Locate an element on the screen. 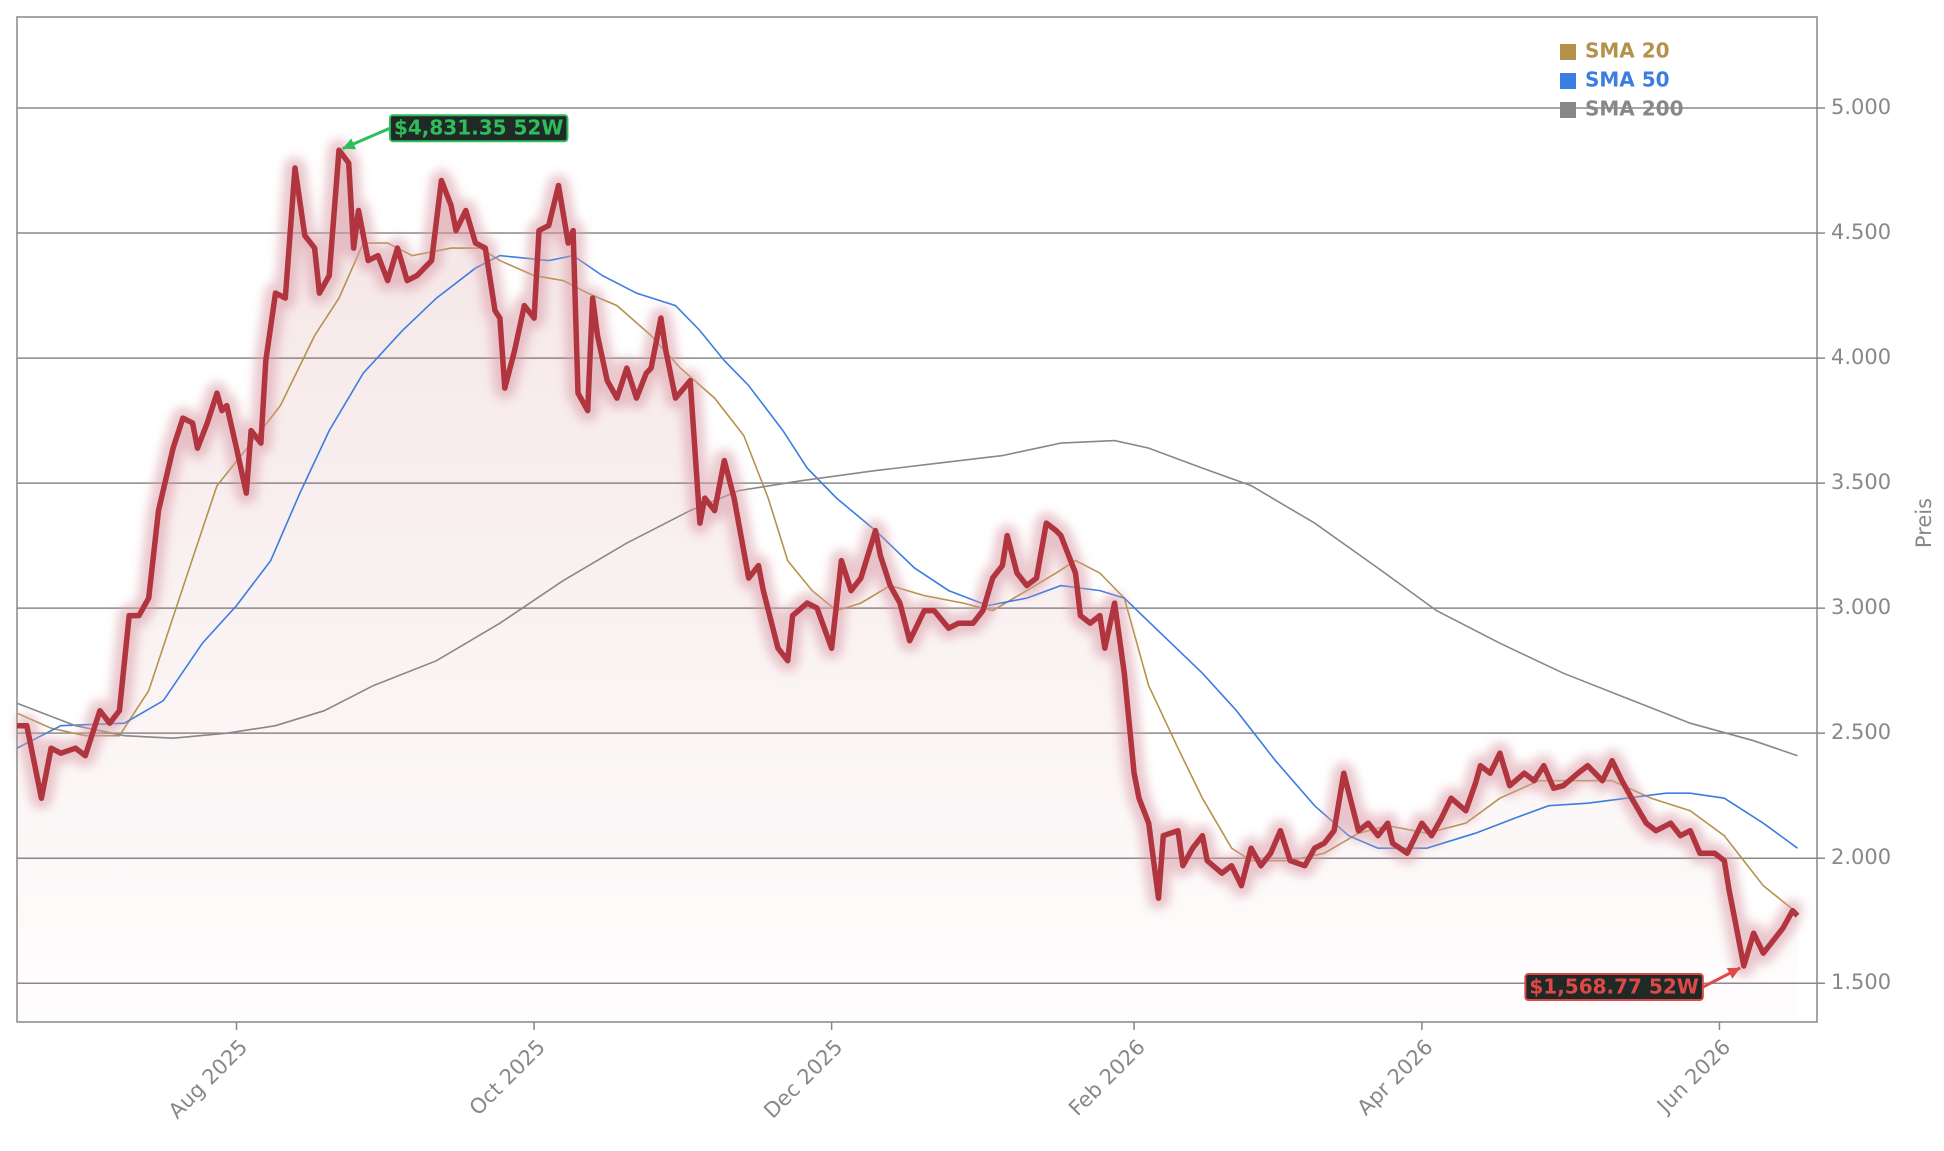 This screenshot has height=1151, width=1944. annotation-label: $1,568.77 52W is located at coordinates (1613, 987).